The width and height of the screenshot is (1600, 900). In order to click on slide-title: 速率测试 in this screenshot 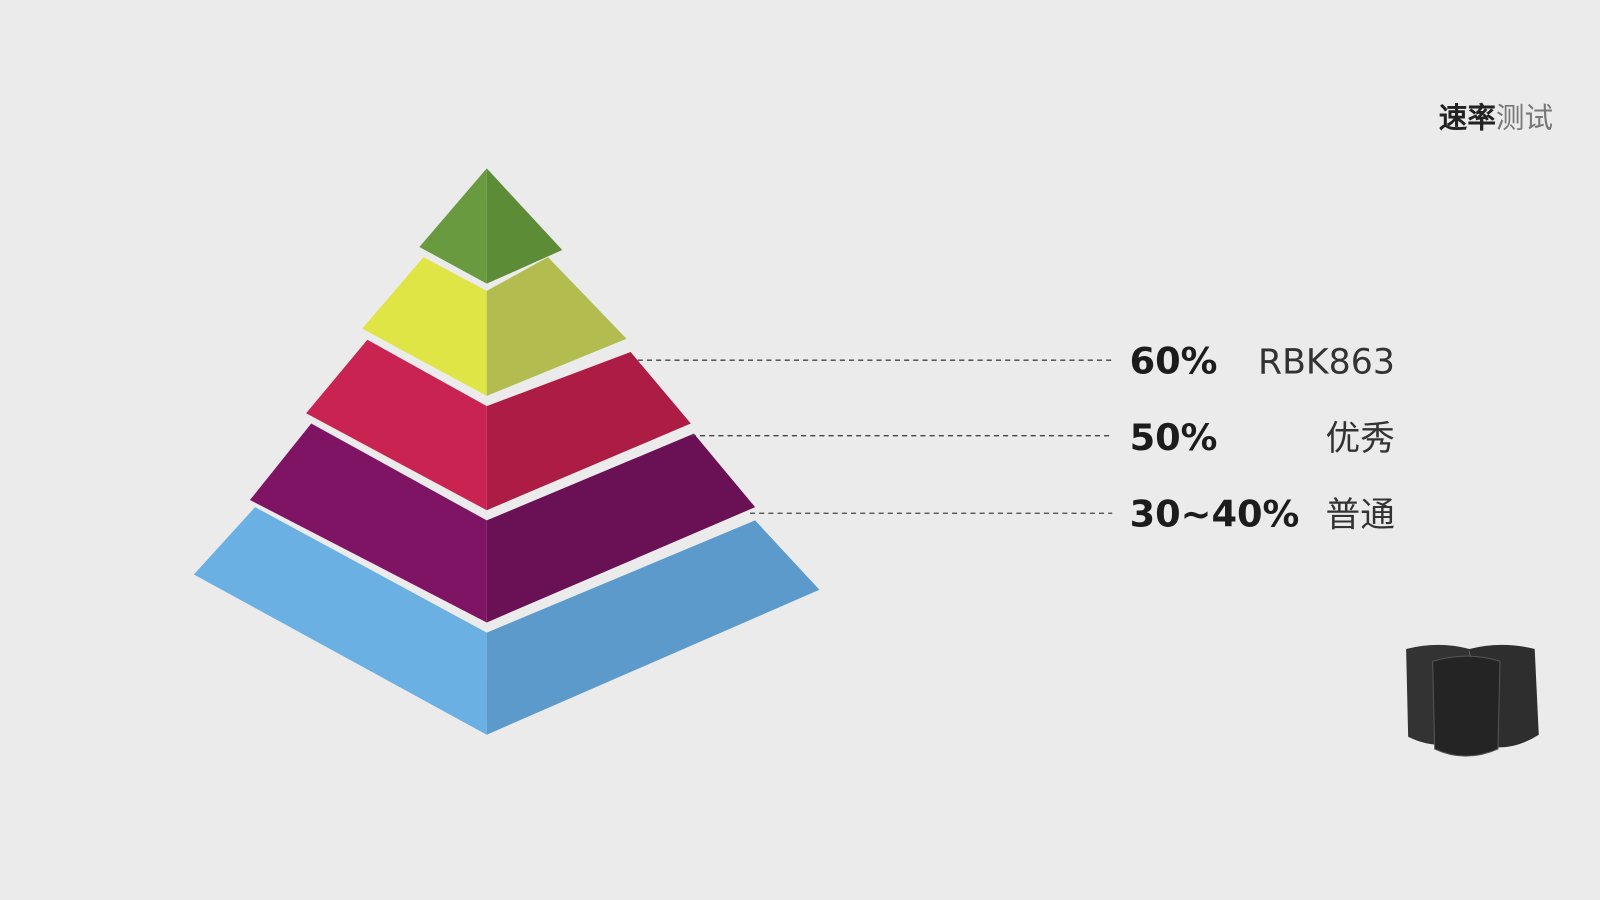, I will do `click(1496, 118)`.